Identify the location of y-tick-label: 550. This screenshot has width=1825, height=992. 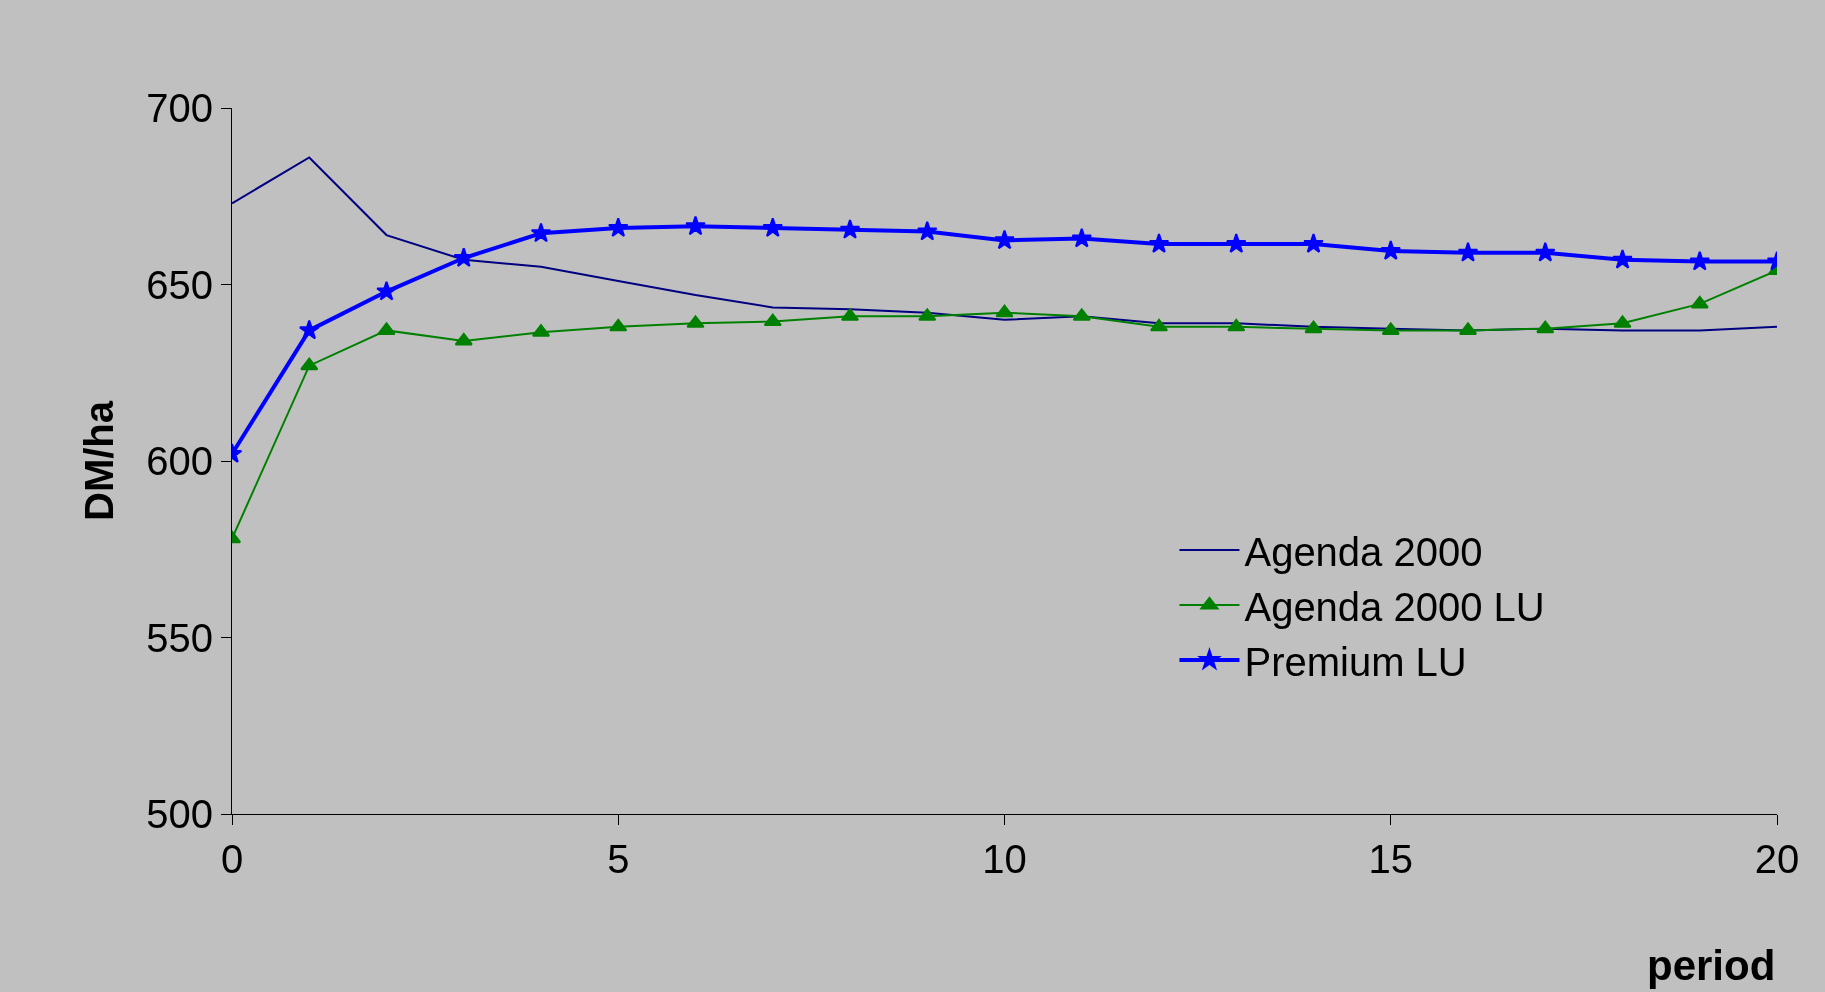
(179, 637).